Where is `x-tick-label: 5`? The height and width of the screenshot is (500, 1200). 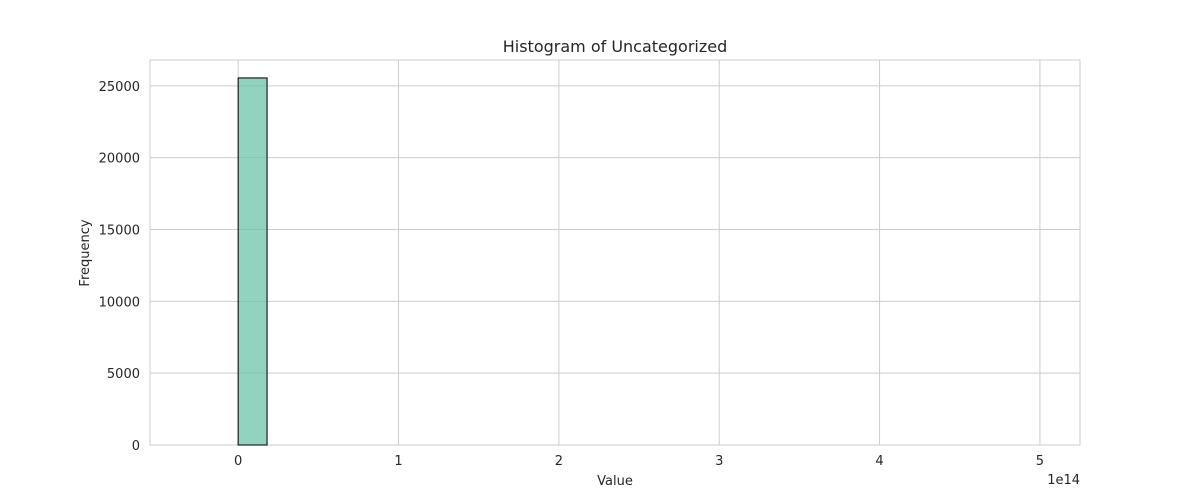
x-tick-label: 5 is located at coordinates (1040, 461).